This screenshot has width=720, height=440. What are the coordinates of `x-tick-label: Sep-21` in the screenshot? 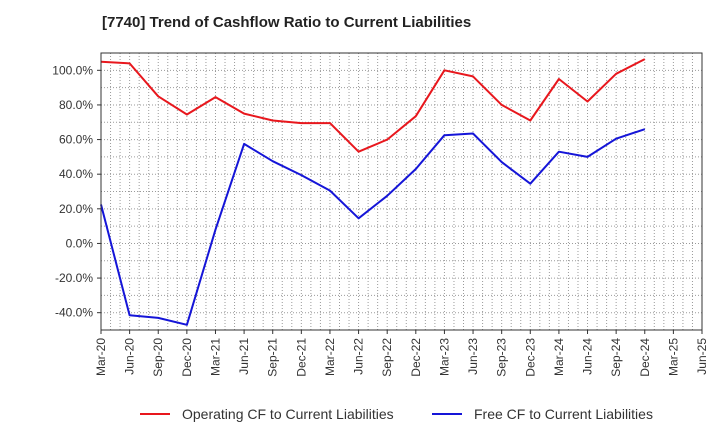 It's located at (273, 357).